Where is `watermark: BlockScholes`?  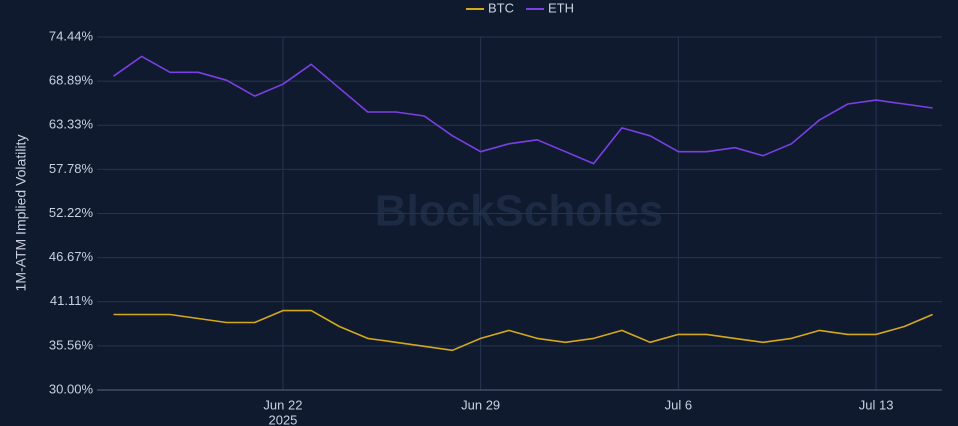
watermark: BlockScholes is located at coordinates (519, 211).